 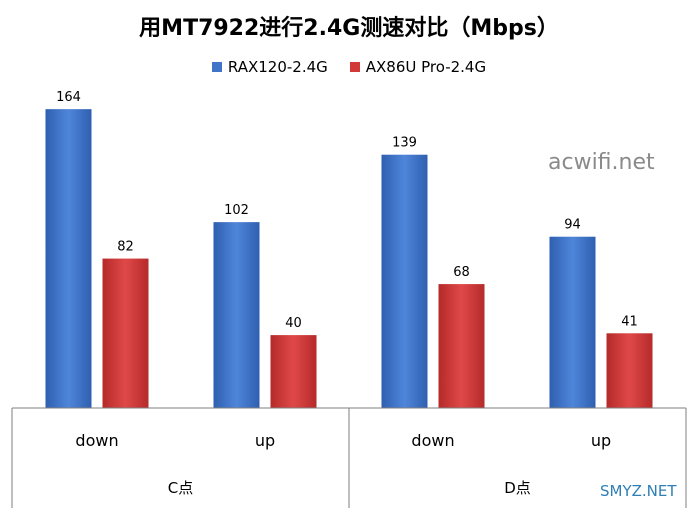 I want to click on legend: RAX120-2.4G AX86U Pro-2.4G, so click(x=349, y=67).